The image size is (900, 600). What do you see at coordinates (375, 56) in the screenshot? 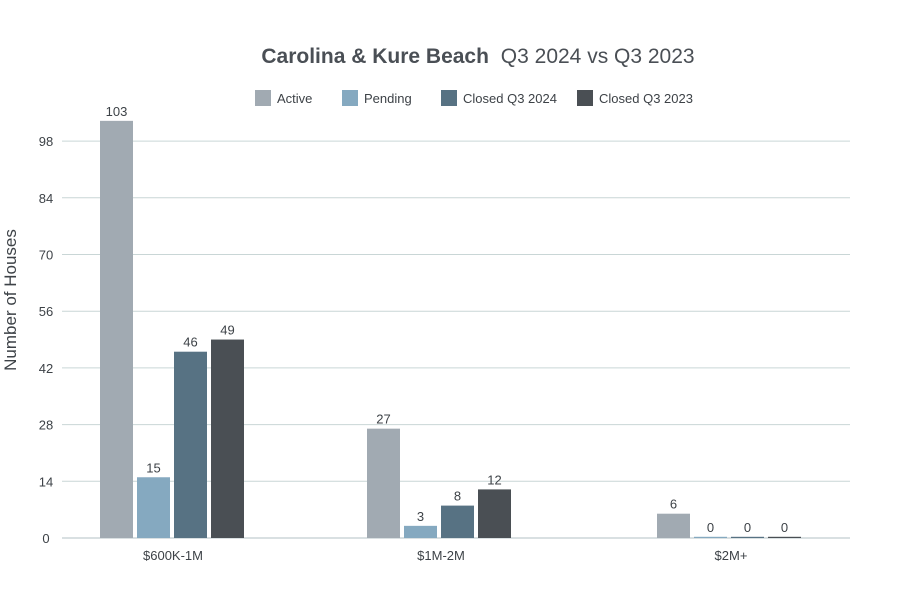
I see `chart-title-main: Carolina & Kure Beach` at bounding box center [375, 56].